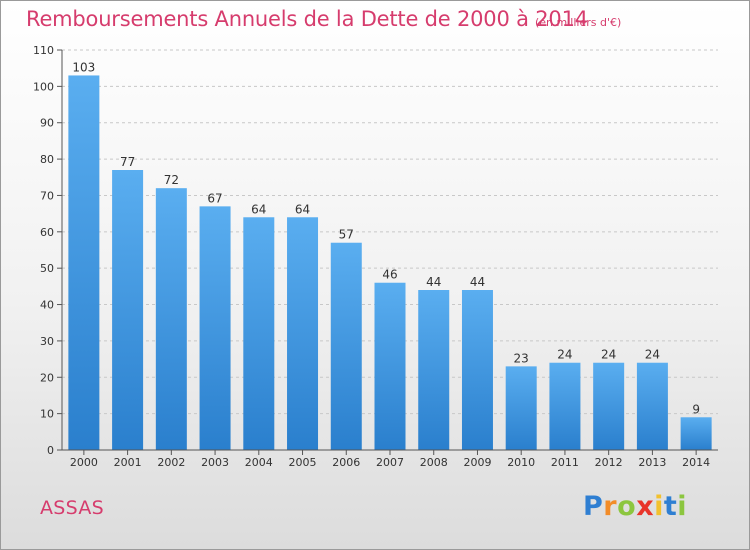 The image size is (750, 550). Describe the element at coordinates (610, 506) in the screenshot. I see `logo-letter: r` at that location.